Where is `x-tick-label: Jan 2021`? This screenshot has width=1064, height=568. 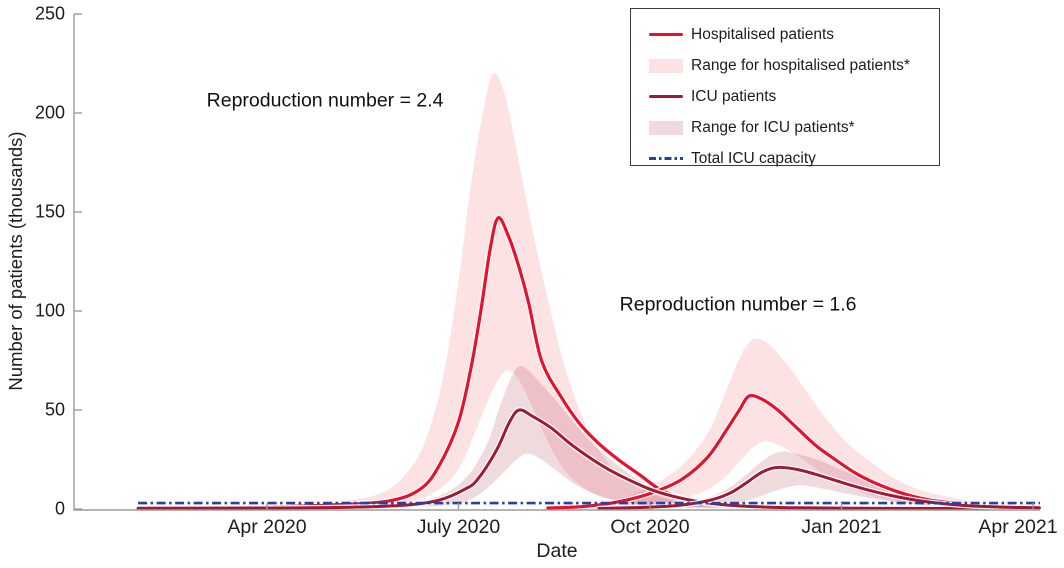
x-tick-label: Jan 2021 is located at coordinates (841, 527).